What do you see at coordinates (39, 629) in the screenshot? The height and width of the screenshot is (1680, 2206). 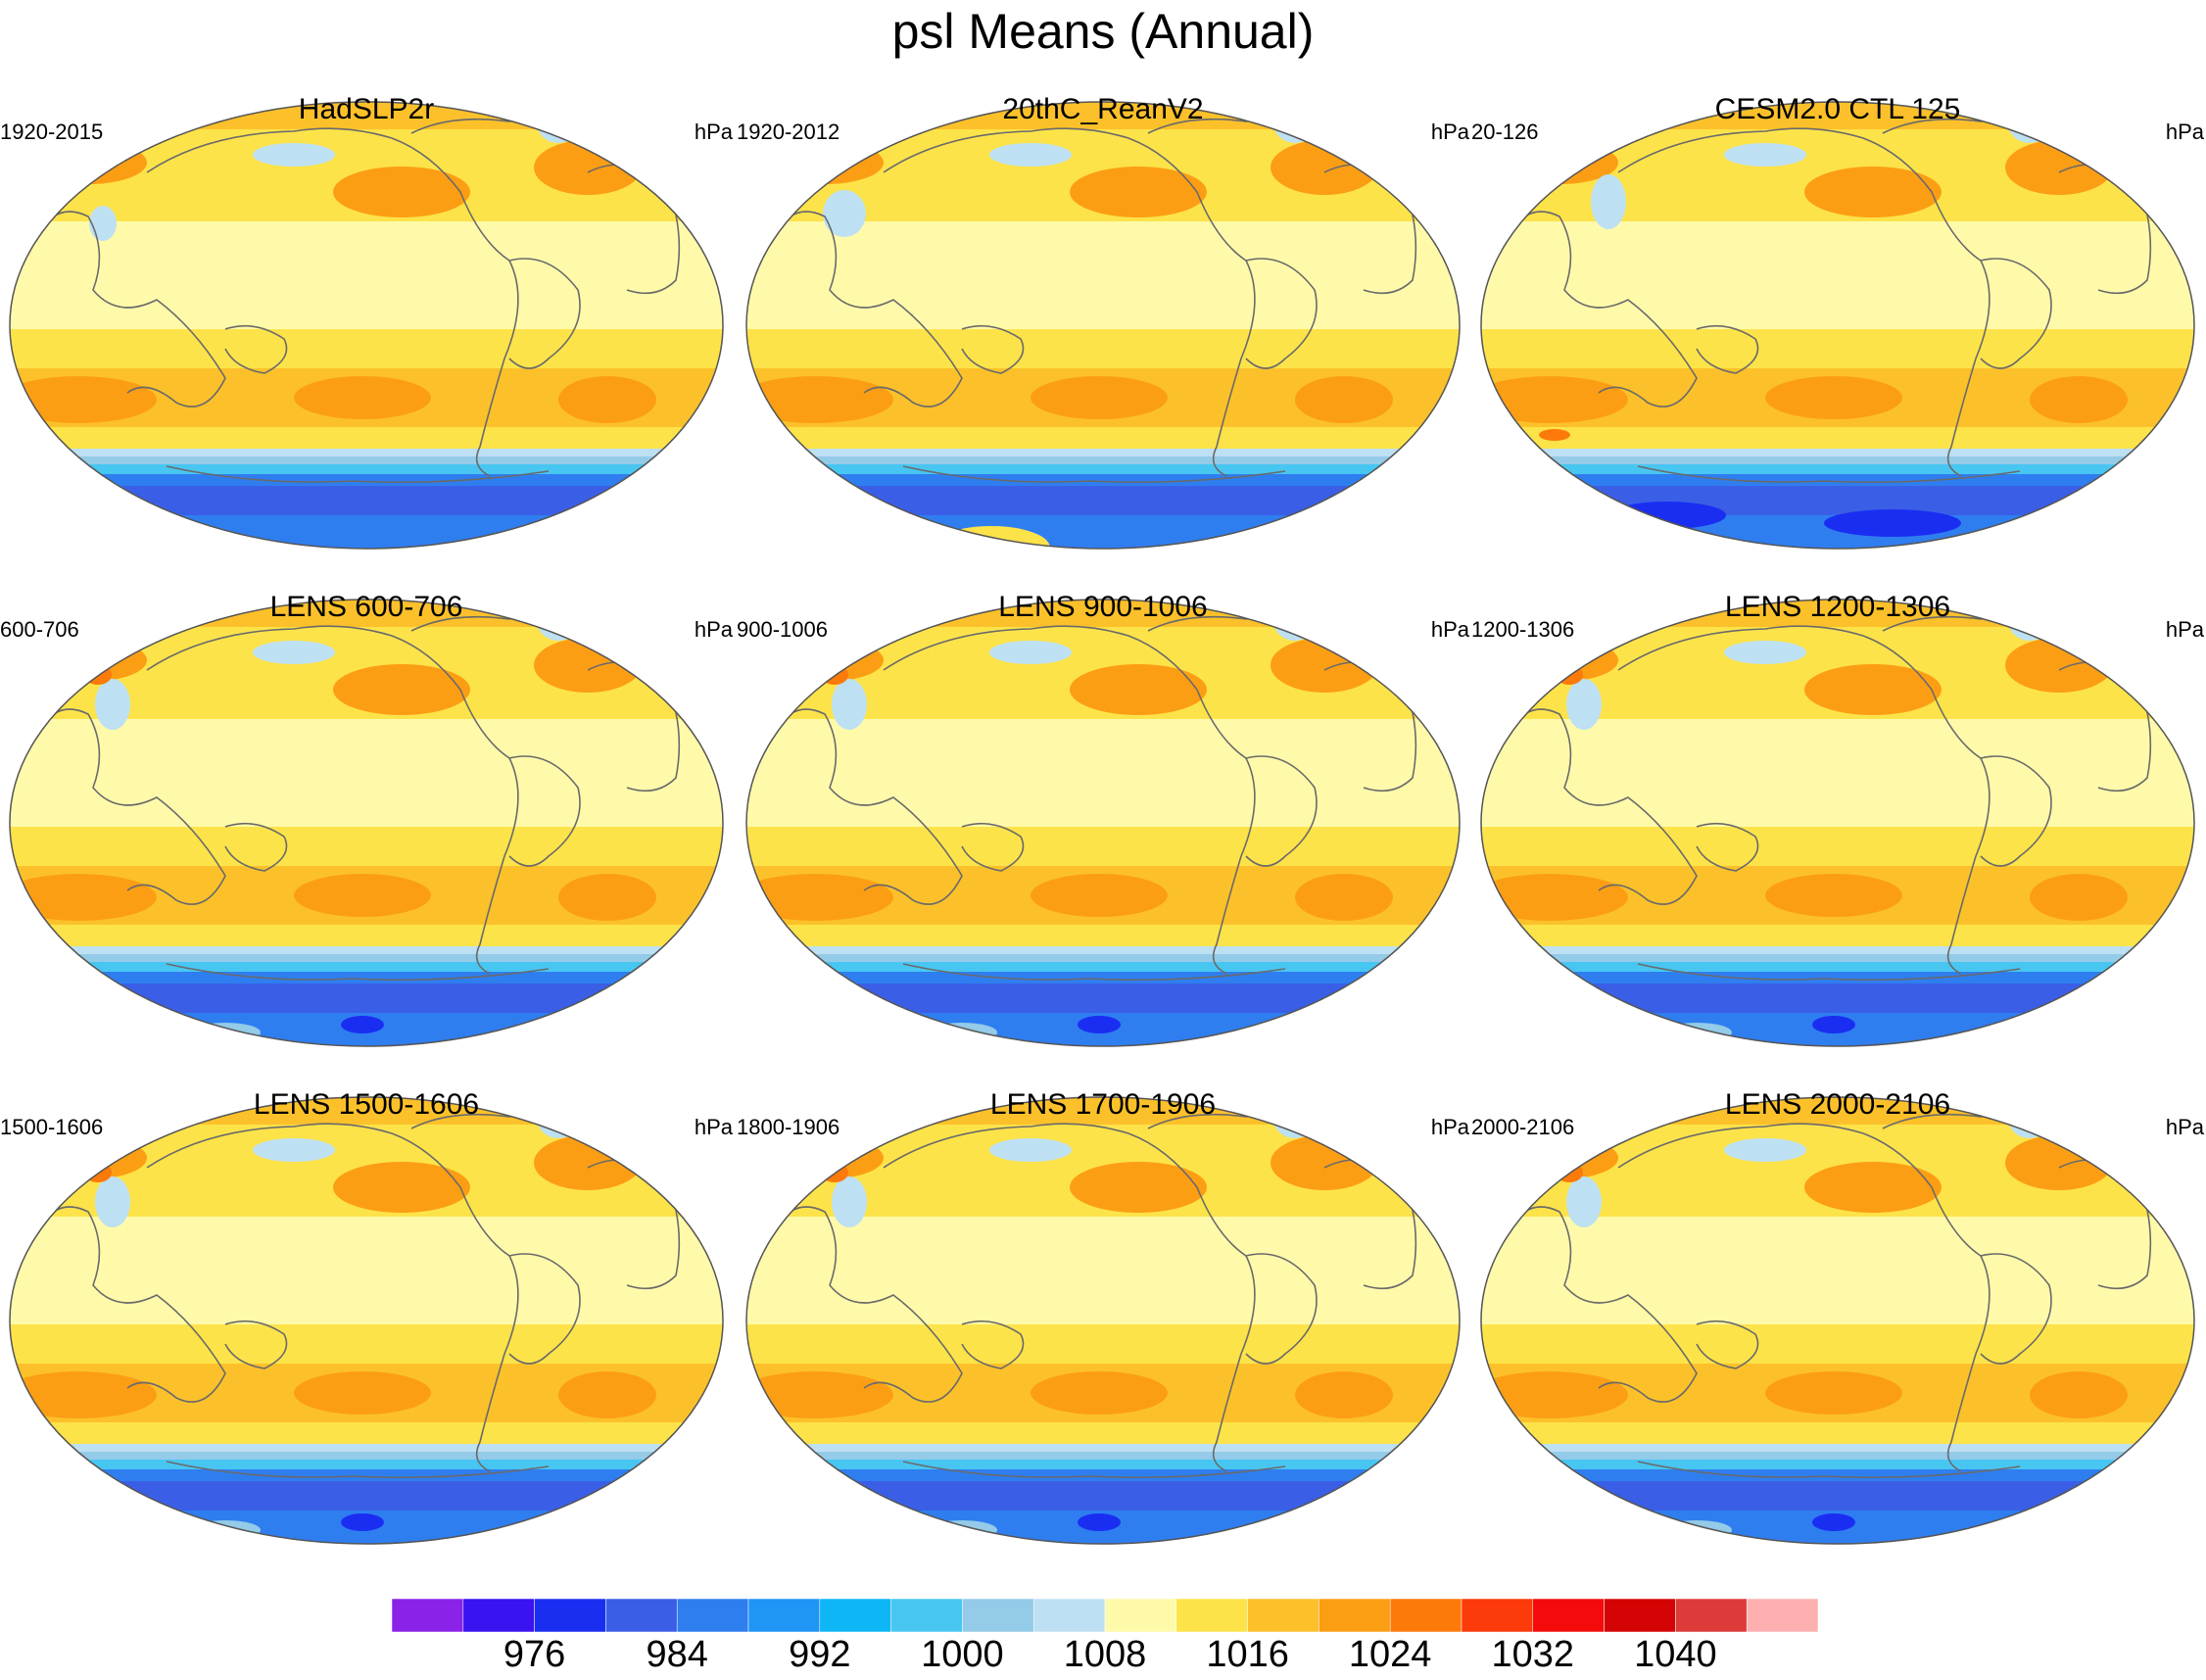 I see `panel-period: 600-706` at bounding box center [39, 629].